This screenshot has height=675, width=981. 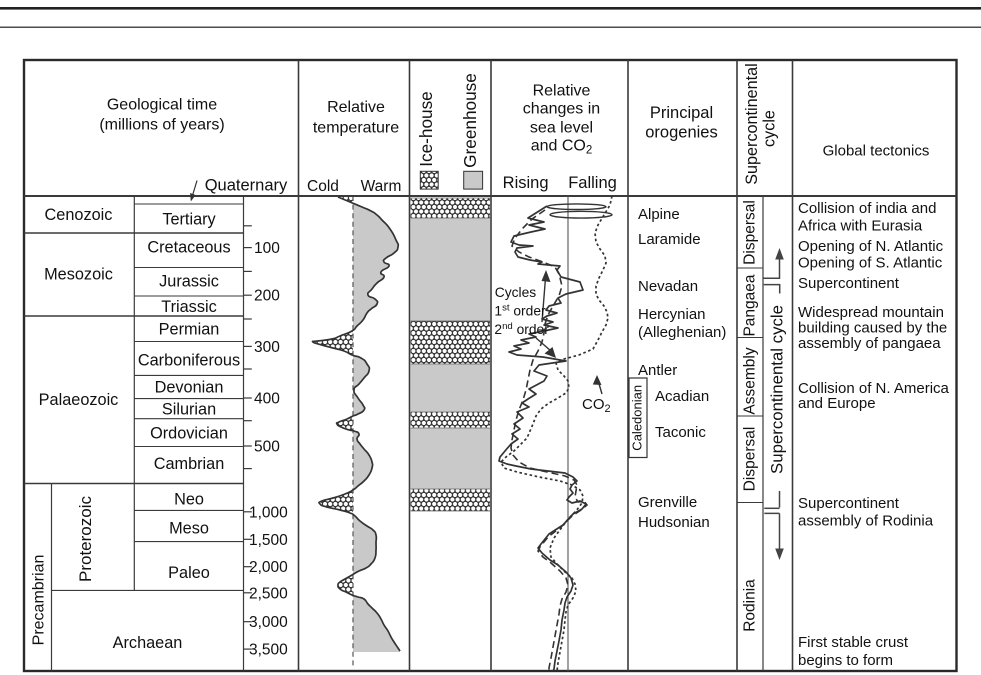 I want to click on svg-text: Caledonian, so click(x=637, y=418).